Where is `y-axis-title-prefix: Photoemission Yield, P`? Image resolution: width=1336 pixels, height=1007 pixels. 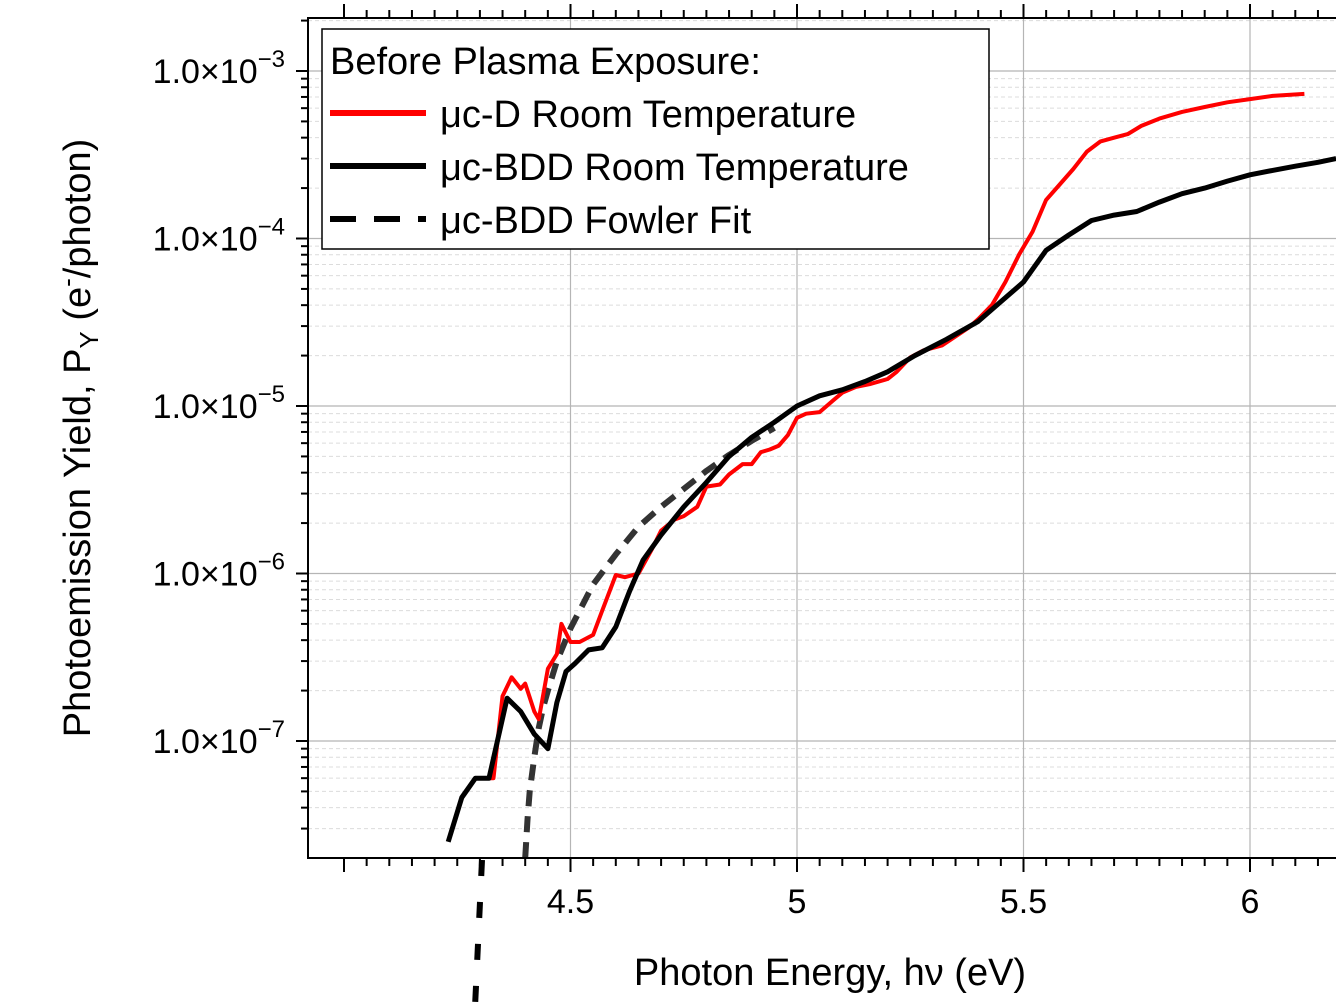
y-axis-title-prefix: Photoemission Yield, P is located at coordinates (78, 543).